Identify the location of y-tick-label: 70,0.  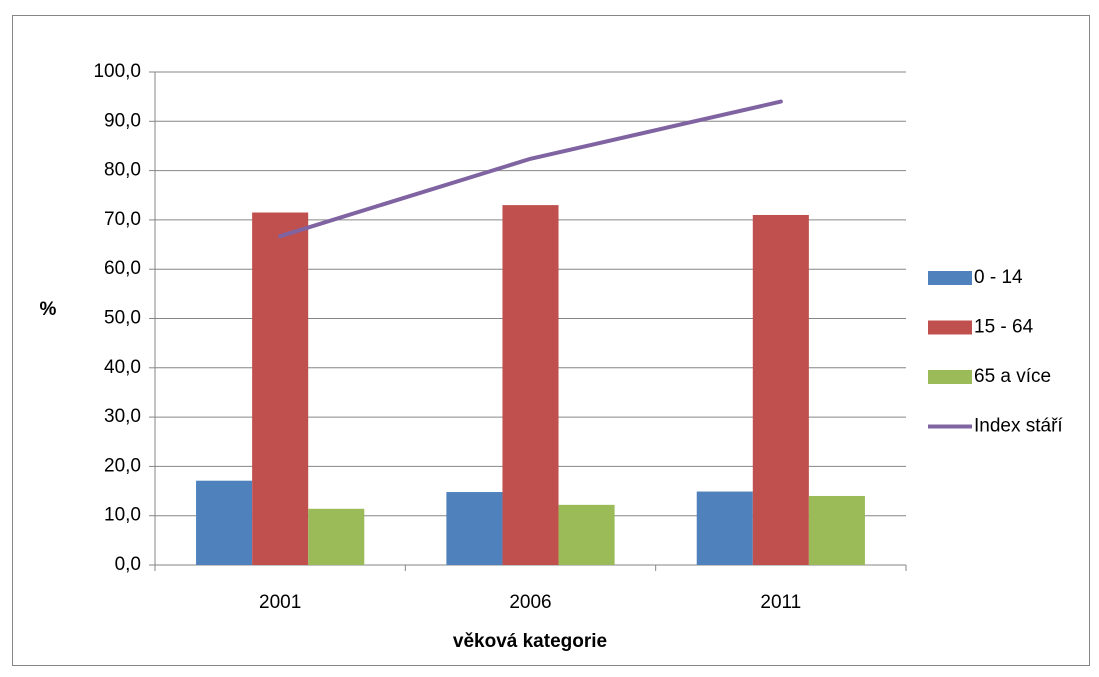
(122, 219).